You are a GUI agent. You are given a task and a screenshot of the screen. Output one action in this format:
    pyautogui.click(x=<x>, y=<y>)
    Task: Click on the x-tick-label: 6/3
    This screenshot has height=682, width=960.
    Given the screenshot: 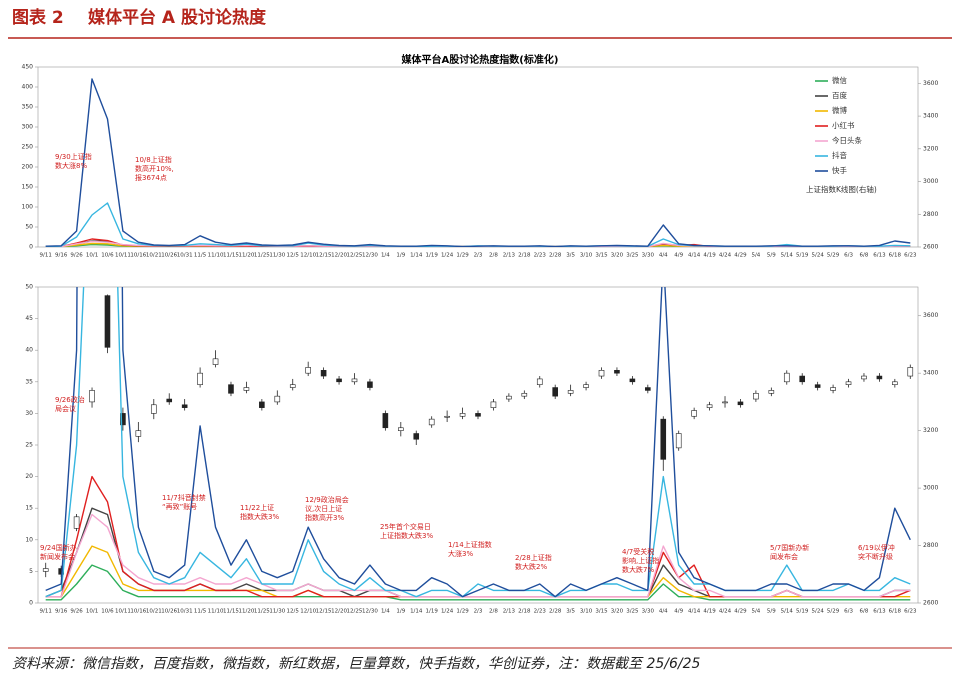 What is the action you would take?
    pyautogui.click(x=848, y=256)
    